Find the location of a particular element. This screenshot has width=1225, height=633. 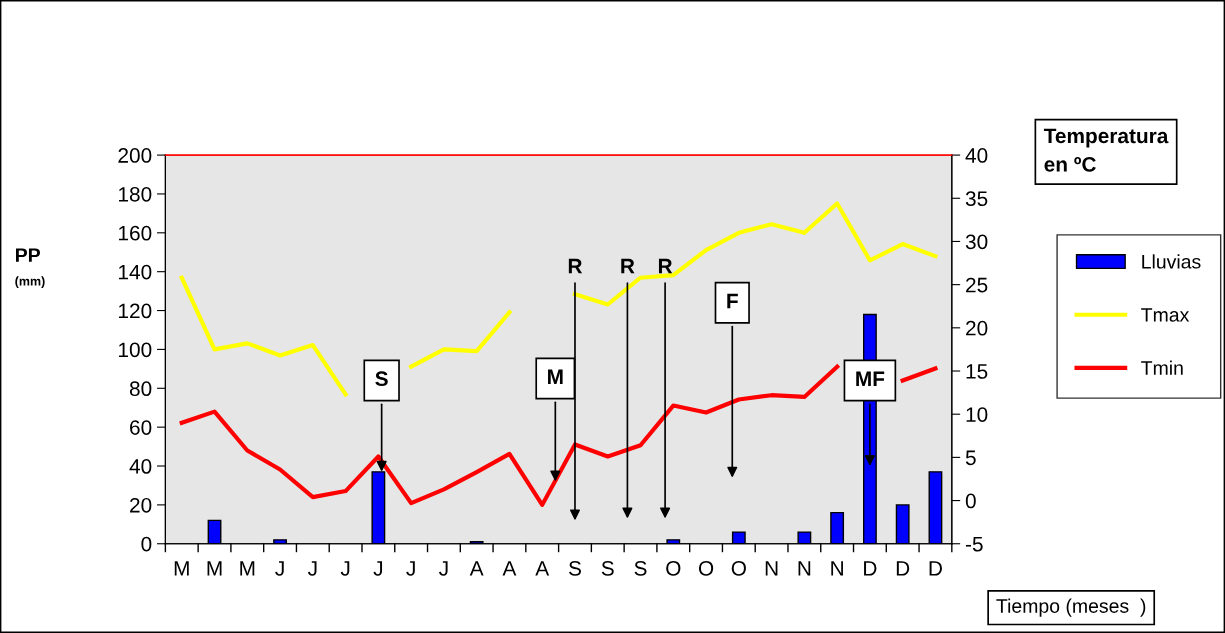

y-tick-label: 40 is located at coordinates (140, 466).